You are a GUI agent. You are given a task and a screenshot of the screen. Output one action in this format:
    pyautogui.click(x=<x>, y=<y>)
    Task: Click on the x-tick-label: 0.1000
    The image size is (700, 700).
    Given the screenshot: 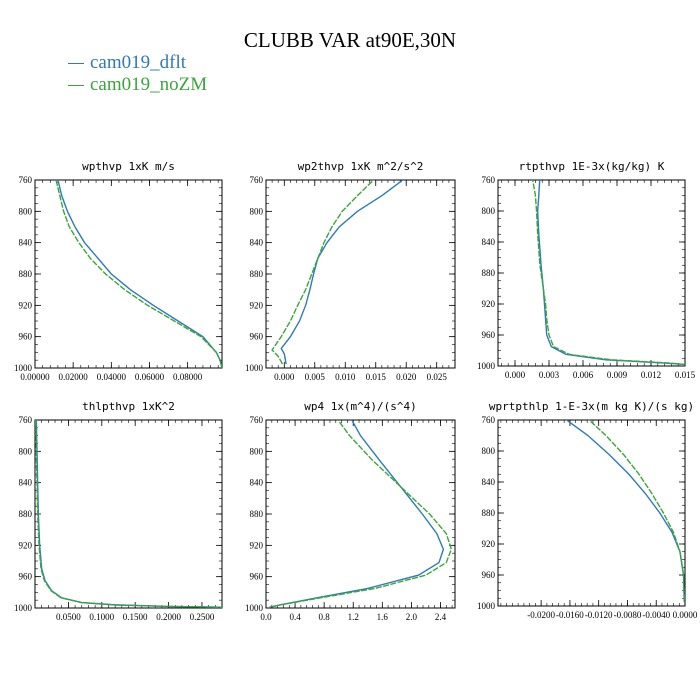 What is the action you would take?
    pyautogui.click(x=101, y=617)
    